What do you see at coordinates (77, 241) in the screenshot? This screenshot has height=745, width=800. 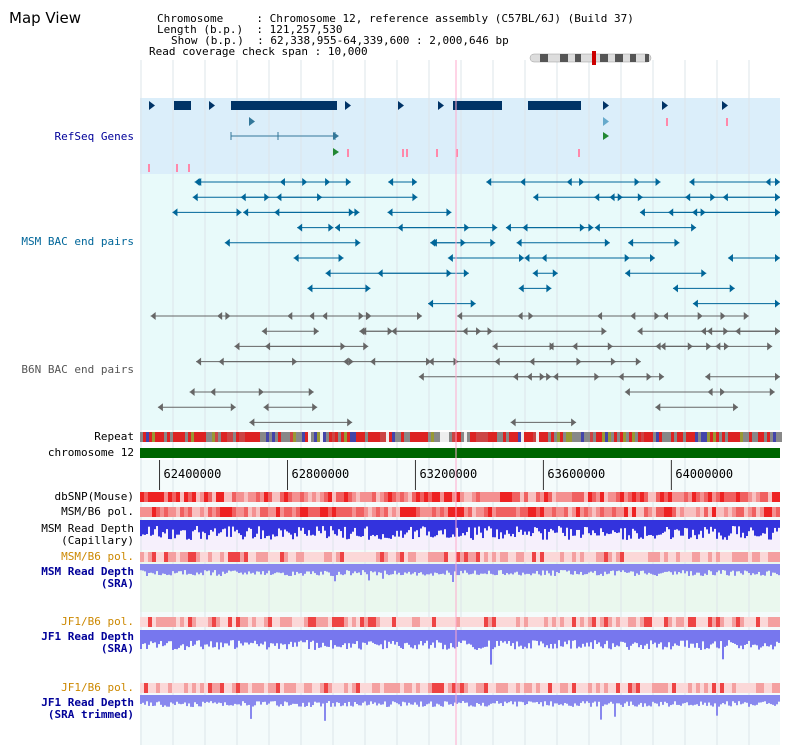 I see `track-label-msm-bac: MSM BAC end pairs` at bounding box center [77, 241].